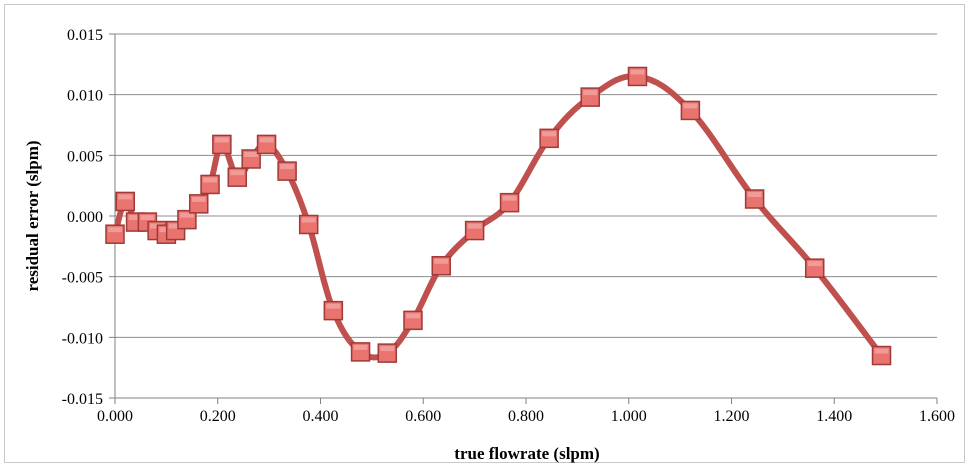 The image size is (969, 467). Describe the element at coordinates (629, 416) in the screenshot. I see `x-tick-label: 1.000` at that location.